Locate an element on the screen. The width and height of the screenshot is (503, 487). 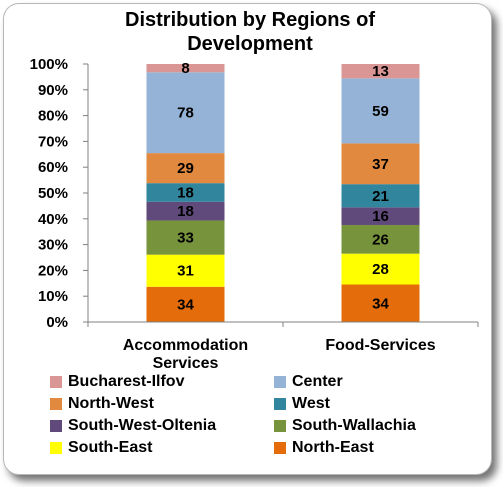
data-label-south-west-oltenia: 18 is located at coordinates (185, 211).